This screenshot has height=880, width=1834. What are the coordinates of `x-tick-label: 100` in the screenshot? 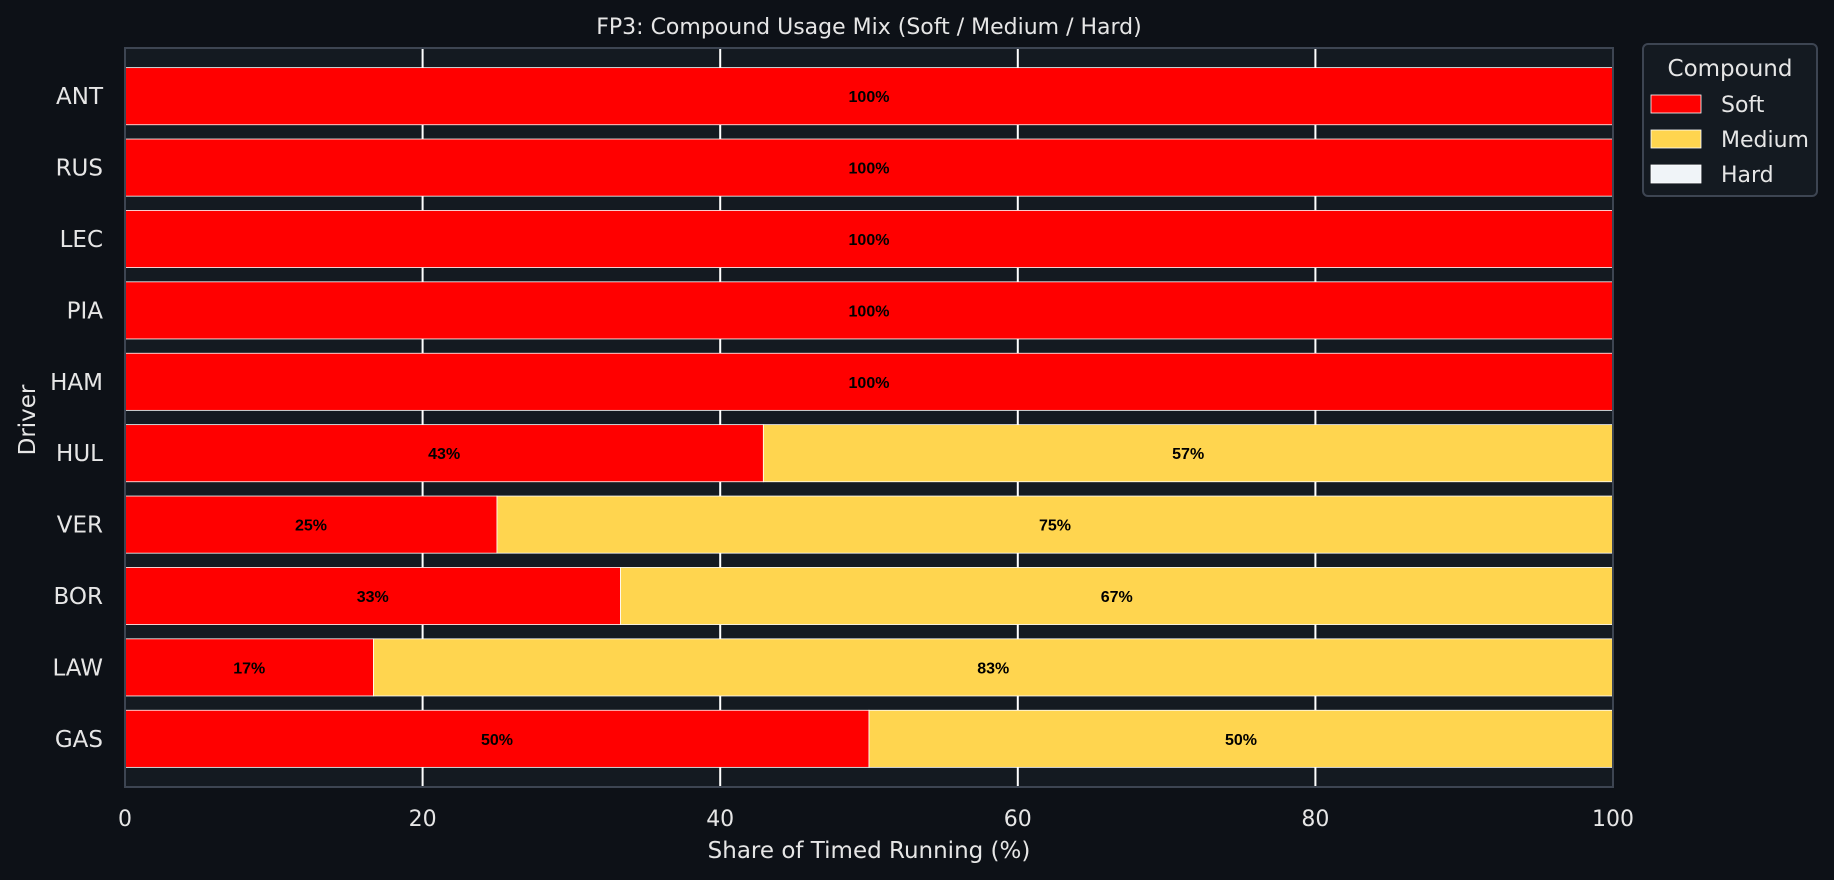 It's located at (1613, 819).